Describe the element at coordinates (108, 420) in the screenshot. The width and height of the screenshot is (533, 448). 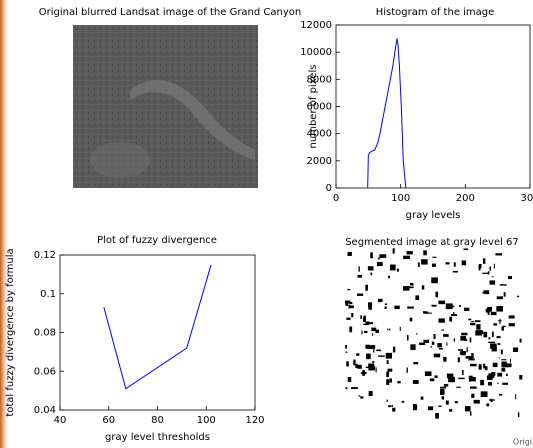
I see `x-tick-label: 60` at that location.